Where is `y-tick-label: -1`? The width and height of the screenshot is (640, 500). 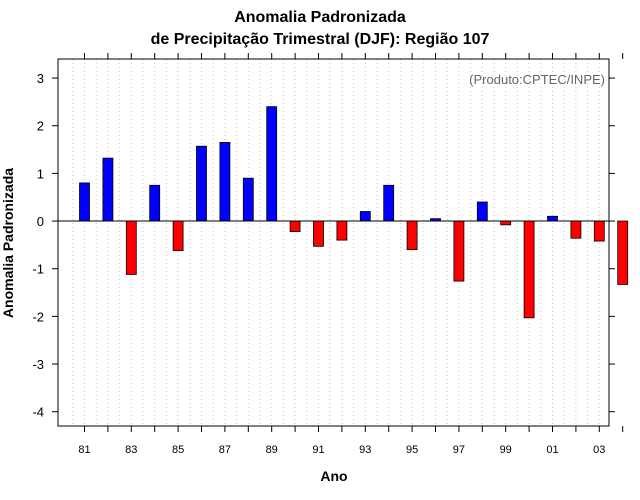
y-tick-label: -1 is located at coordinates (38, 269).